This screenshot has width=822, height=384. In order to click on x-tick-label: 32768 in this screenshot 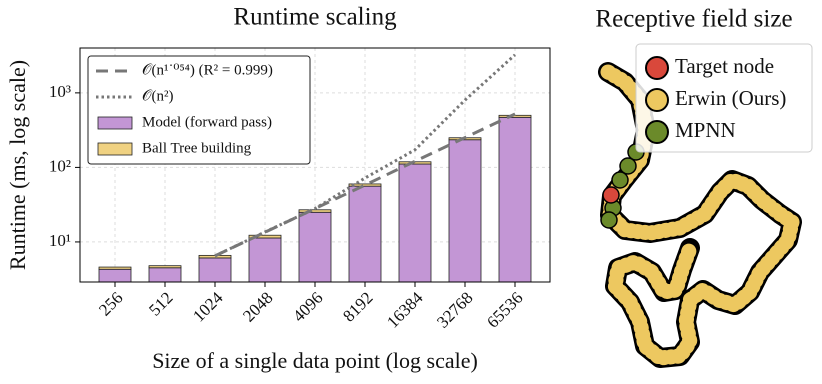, I will do `click(454, 309)`.